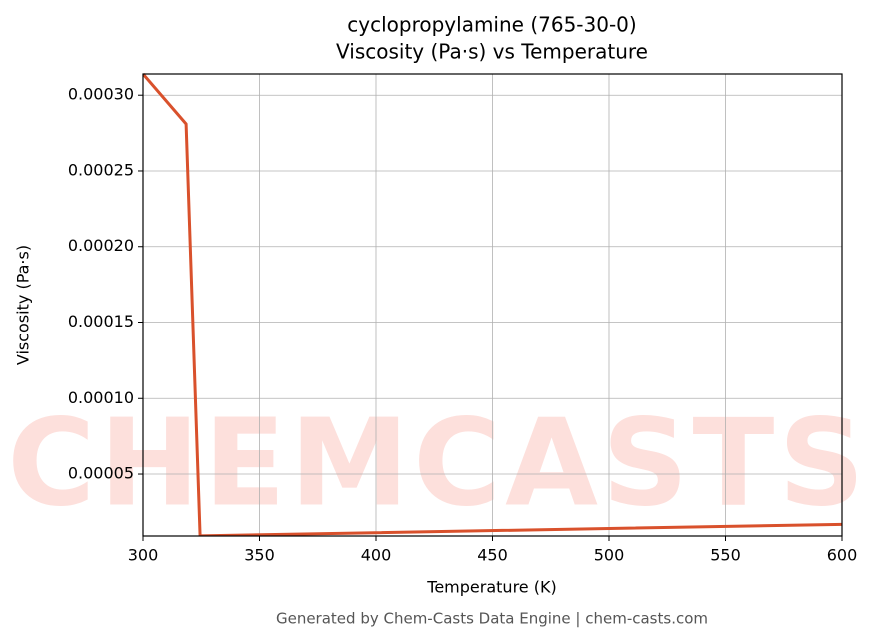  I want to click on x-axis-label: Temperature (K), so click(491, 587).